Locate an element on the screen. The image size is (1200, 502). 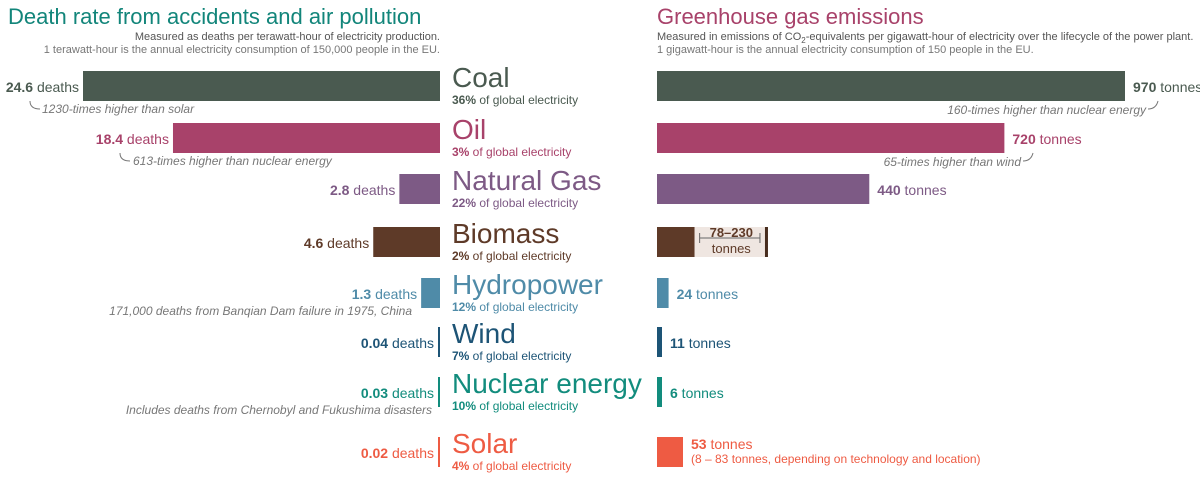
category-label-solar: Solar is located at coordinates (484, 443).